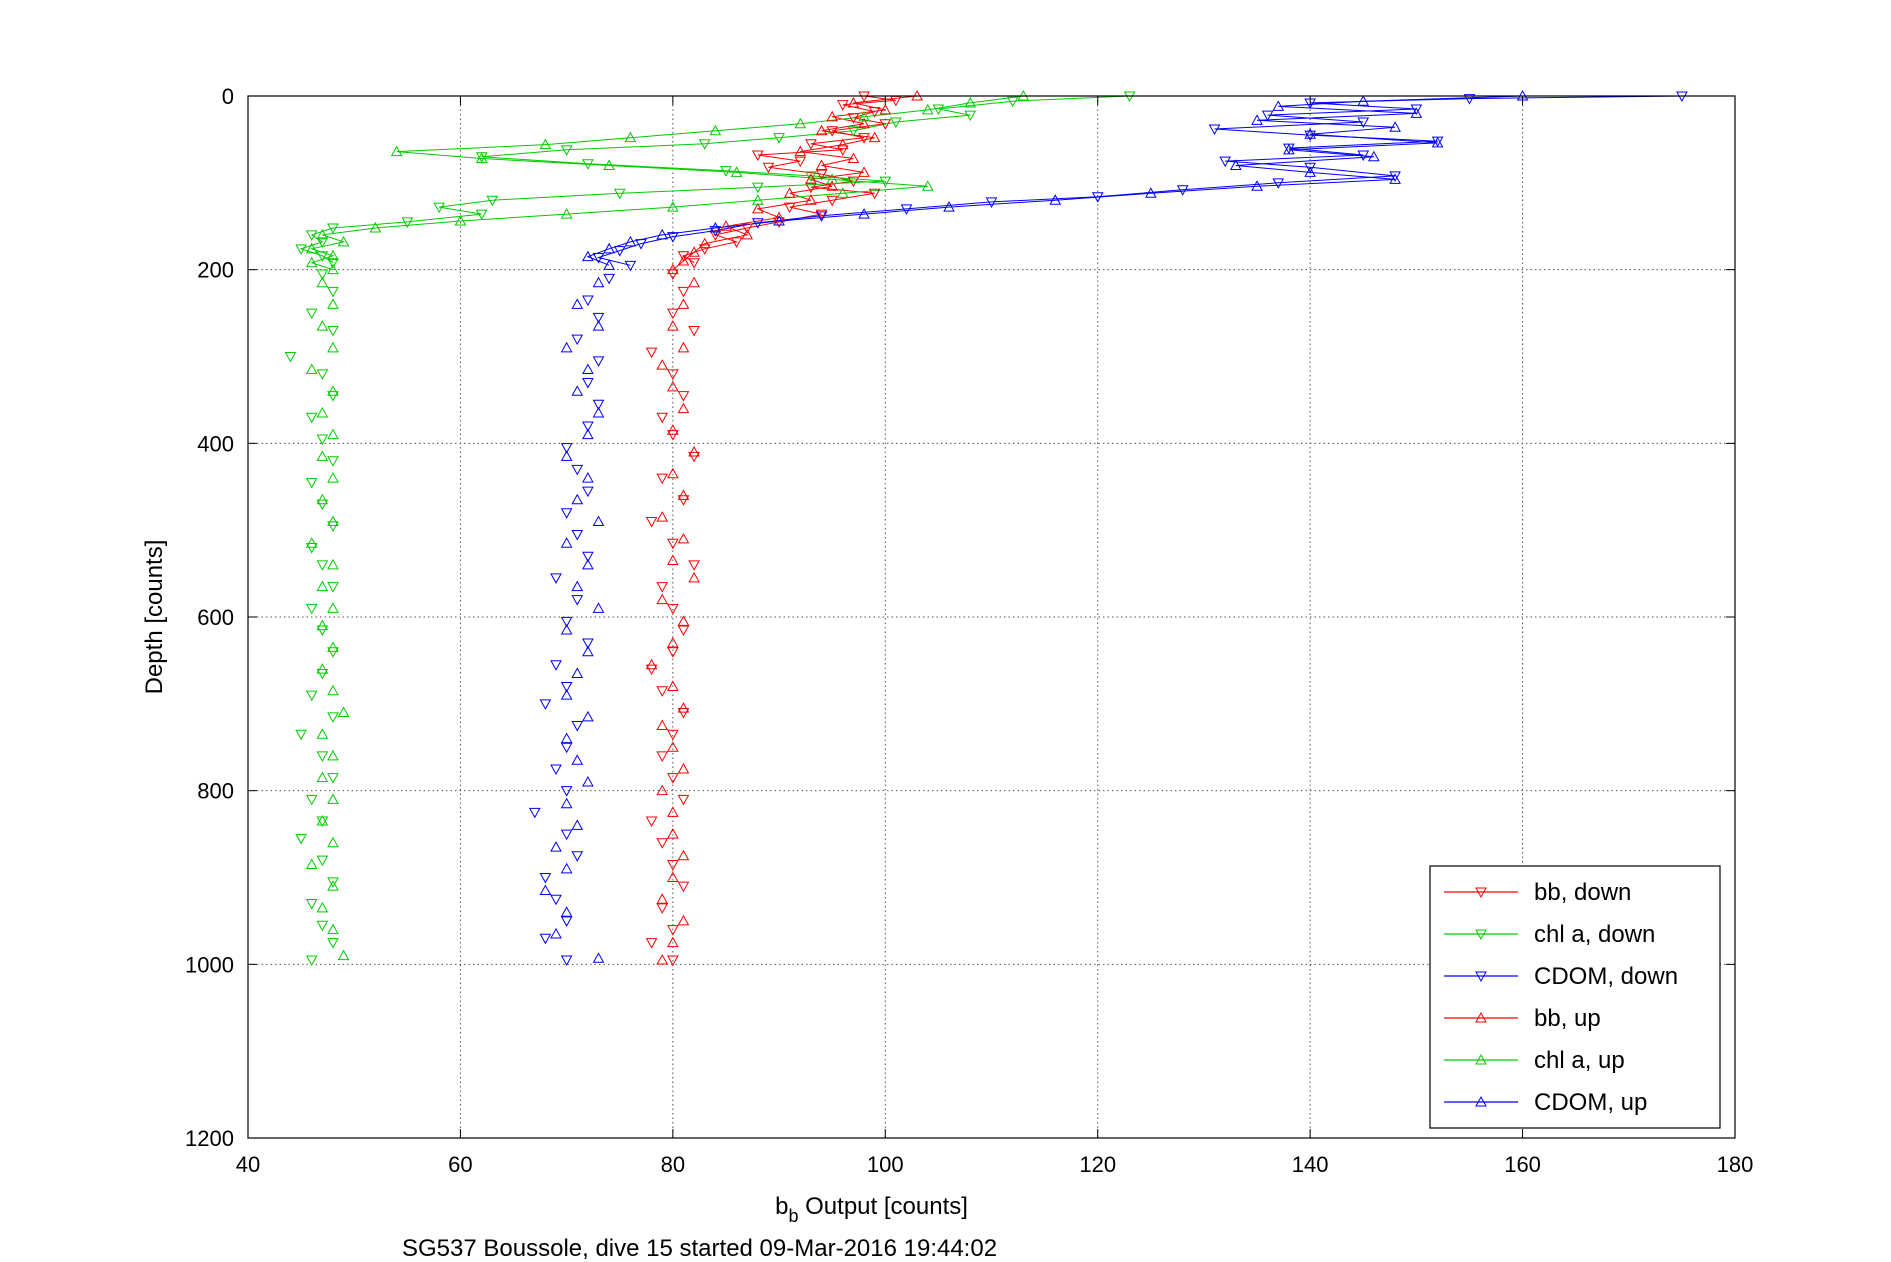 The width and height of the screenshot is (1891, 1262). I want to click on legend-entry-label: CDOM, up, so click(1590, 1102).